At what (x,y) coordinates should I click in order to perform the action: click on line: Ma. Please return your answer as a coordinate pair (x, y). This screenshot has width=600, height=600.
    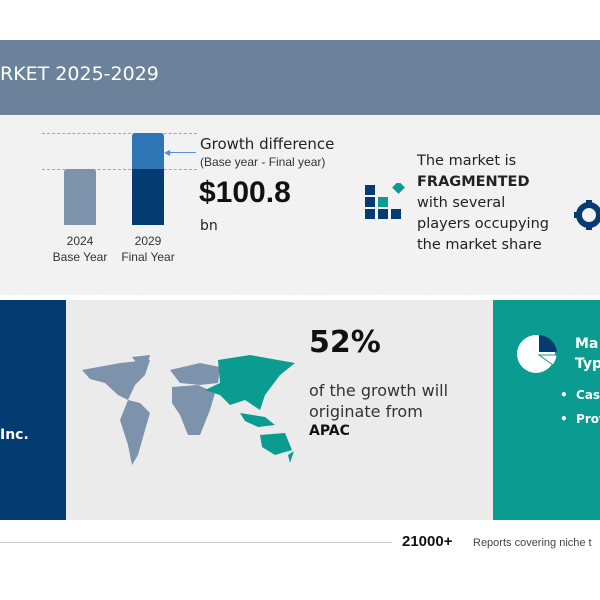
    Looking at the image, I should click on (587, 344).